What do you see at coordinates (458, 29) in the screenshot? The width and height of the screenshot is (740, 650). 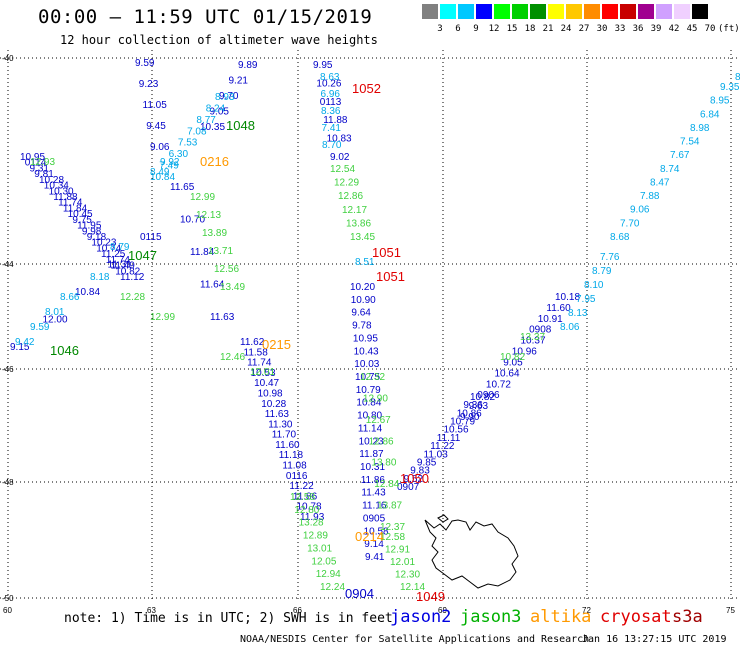 I see `legend-label: 6` at bounding box center [458, 29].